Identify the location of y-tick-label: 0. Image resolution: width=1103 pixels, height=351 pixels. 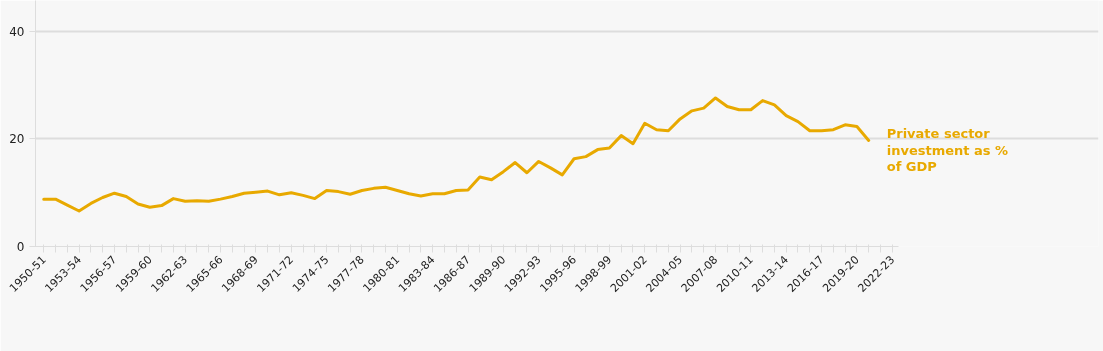
(20, 247).